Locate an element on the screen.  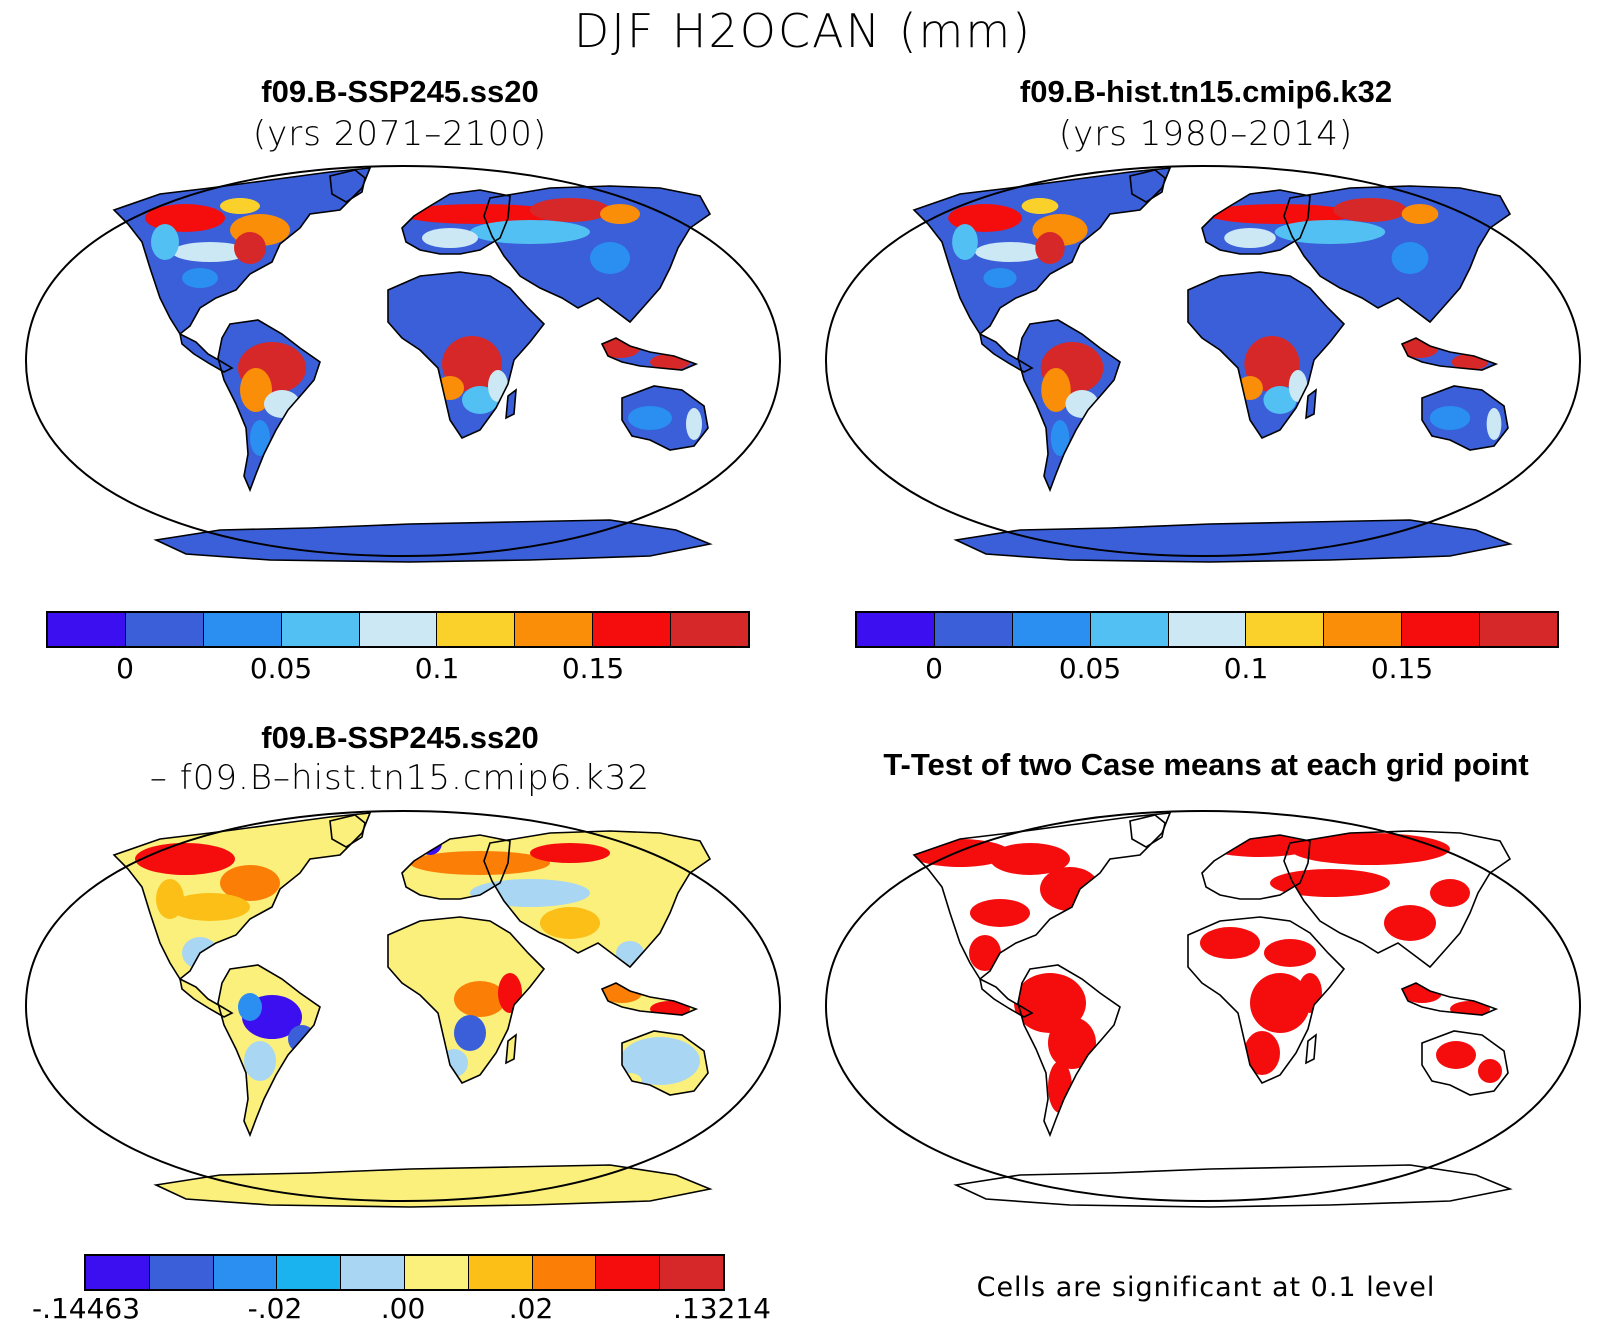
colorbar-future-mean is located at coordinates (398, 629).